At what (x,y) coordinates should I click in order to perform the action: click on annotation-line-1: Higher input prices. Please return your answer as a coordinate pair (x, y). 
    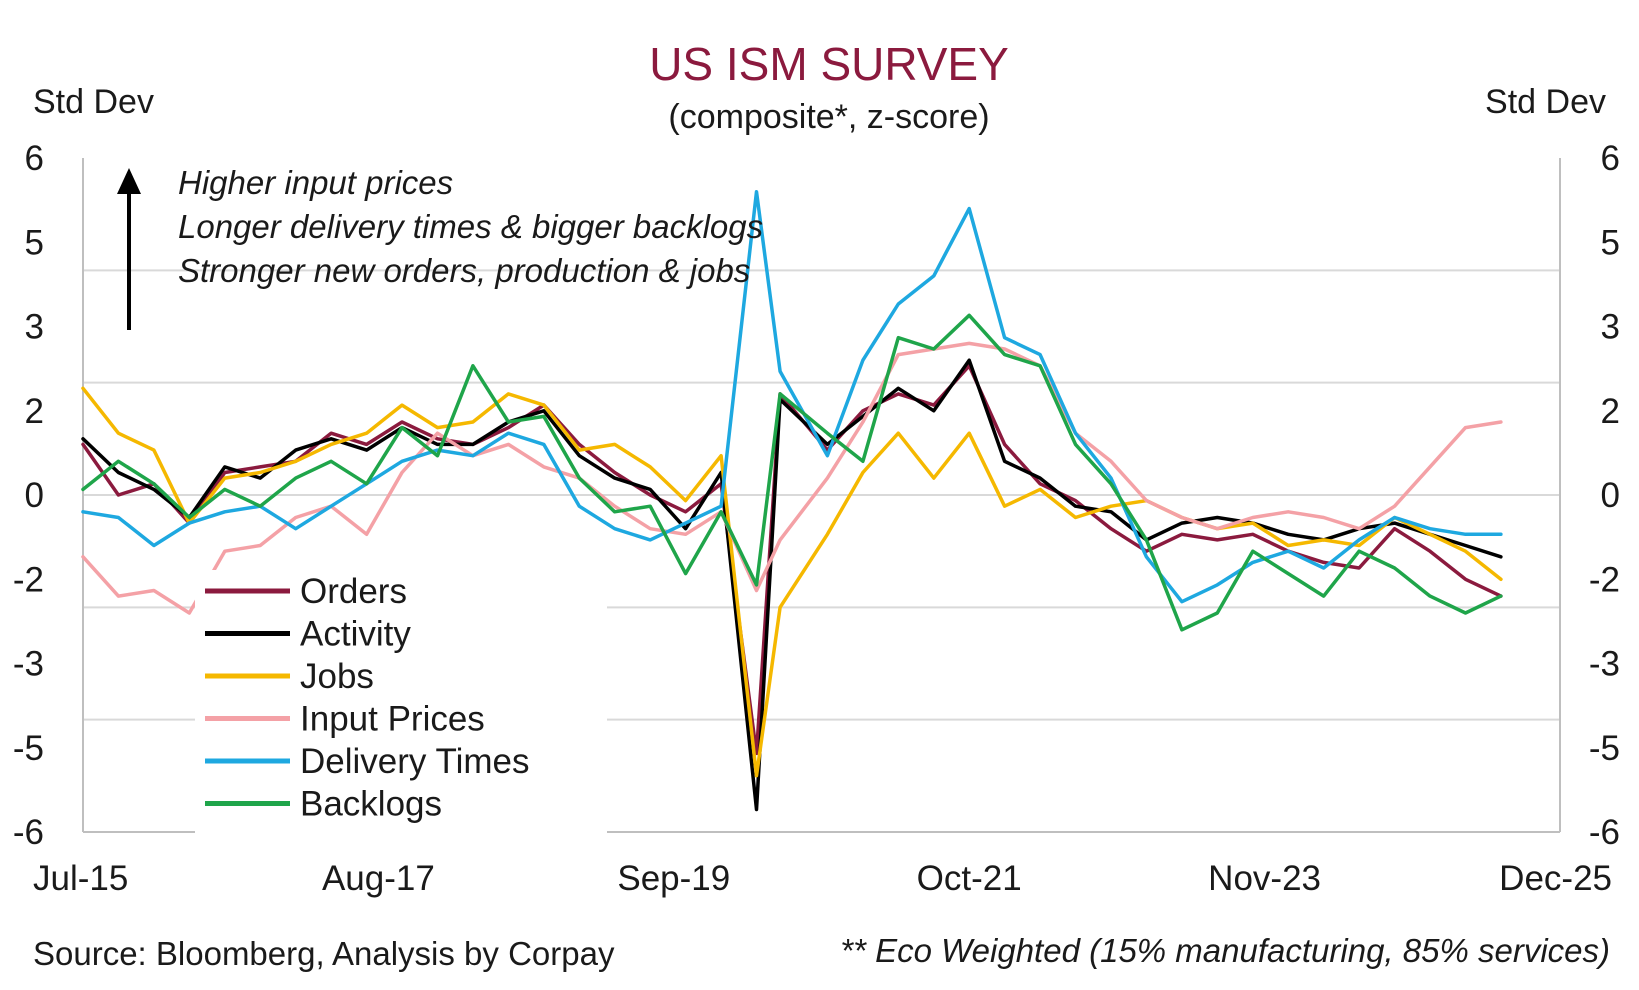
    Looking at the image, I should click on (315, 182).